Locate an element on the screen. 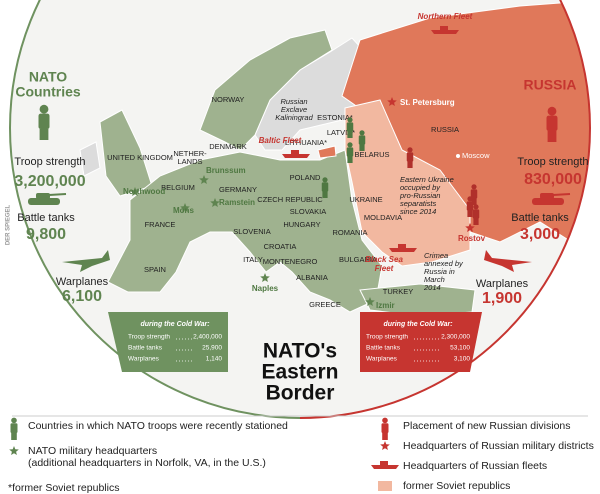 The height and width of the screenshot is (494, 600). annotation: Exclave is located at coordinates (294, 109).